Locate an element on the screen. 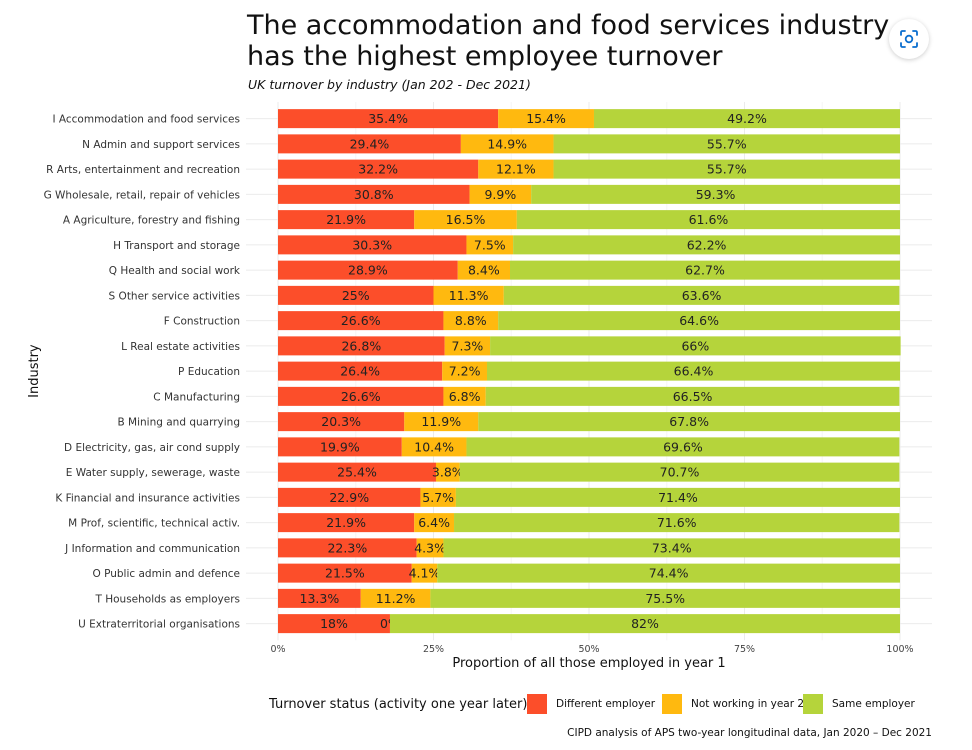 The height and width of the screenshot is (750, 972). category-label: E Water supply, sewerage, waste is located at coordinates (153, 473).